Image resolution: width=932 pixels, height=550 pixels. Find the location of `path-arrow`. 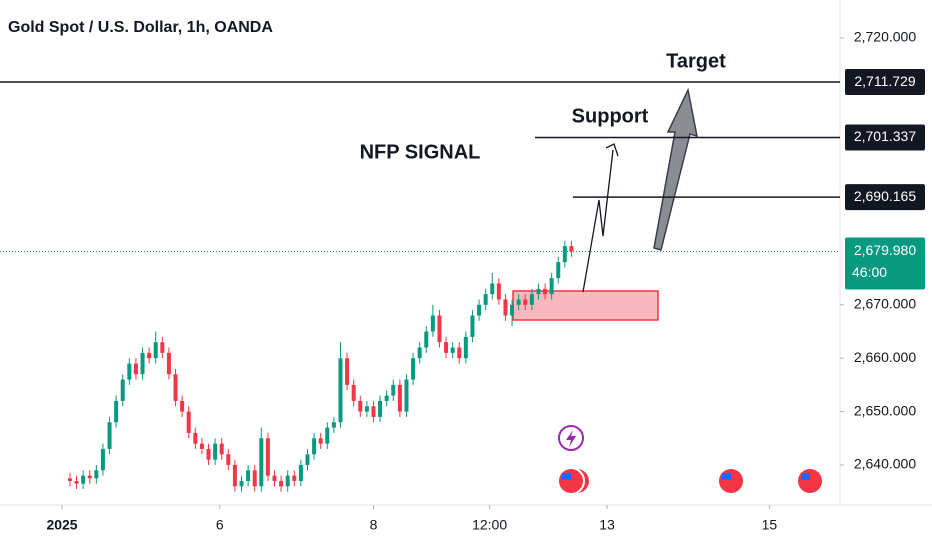

path-arrow is located at coordinates (598, 221).